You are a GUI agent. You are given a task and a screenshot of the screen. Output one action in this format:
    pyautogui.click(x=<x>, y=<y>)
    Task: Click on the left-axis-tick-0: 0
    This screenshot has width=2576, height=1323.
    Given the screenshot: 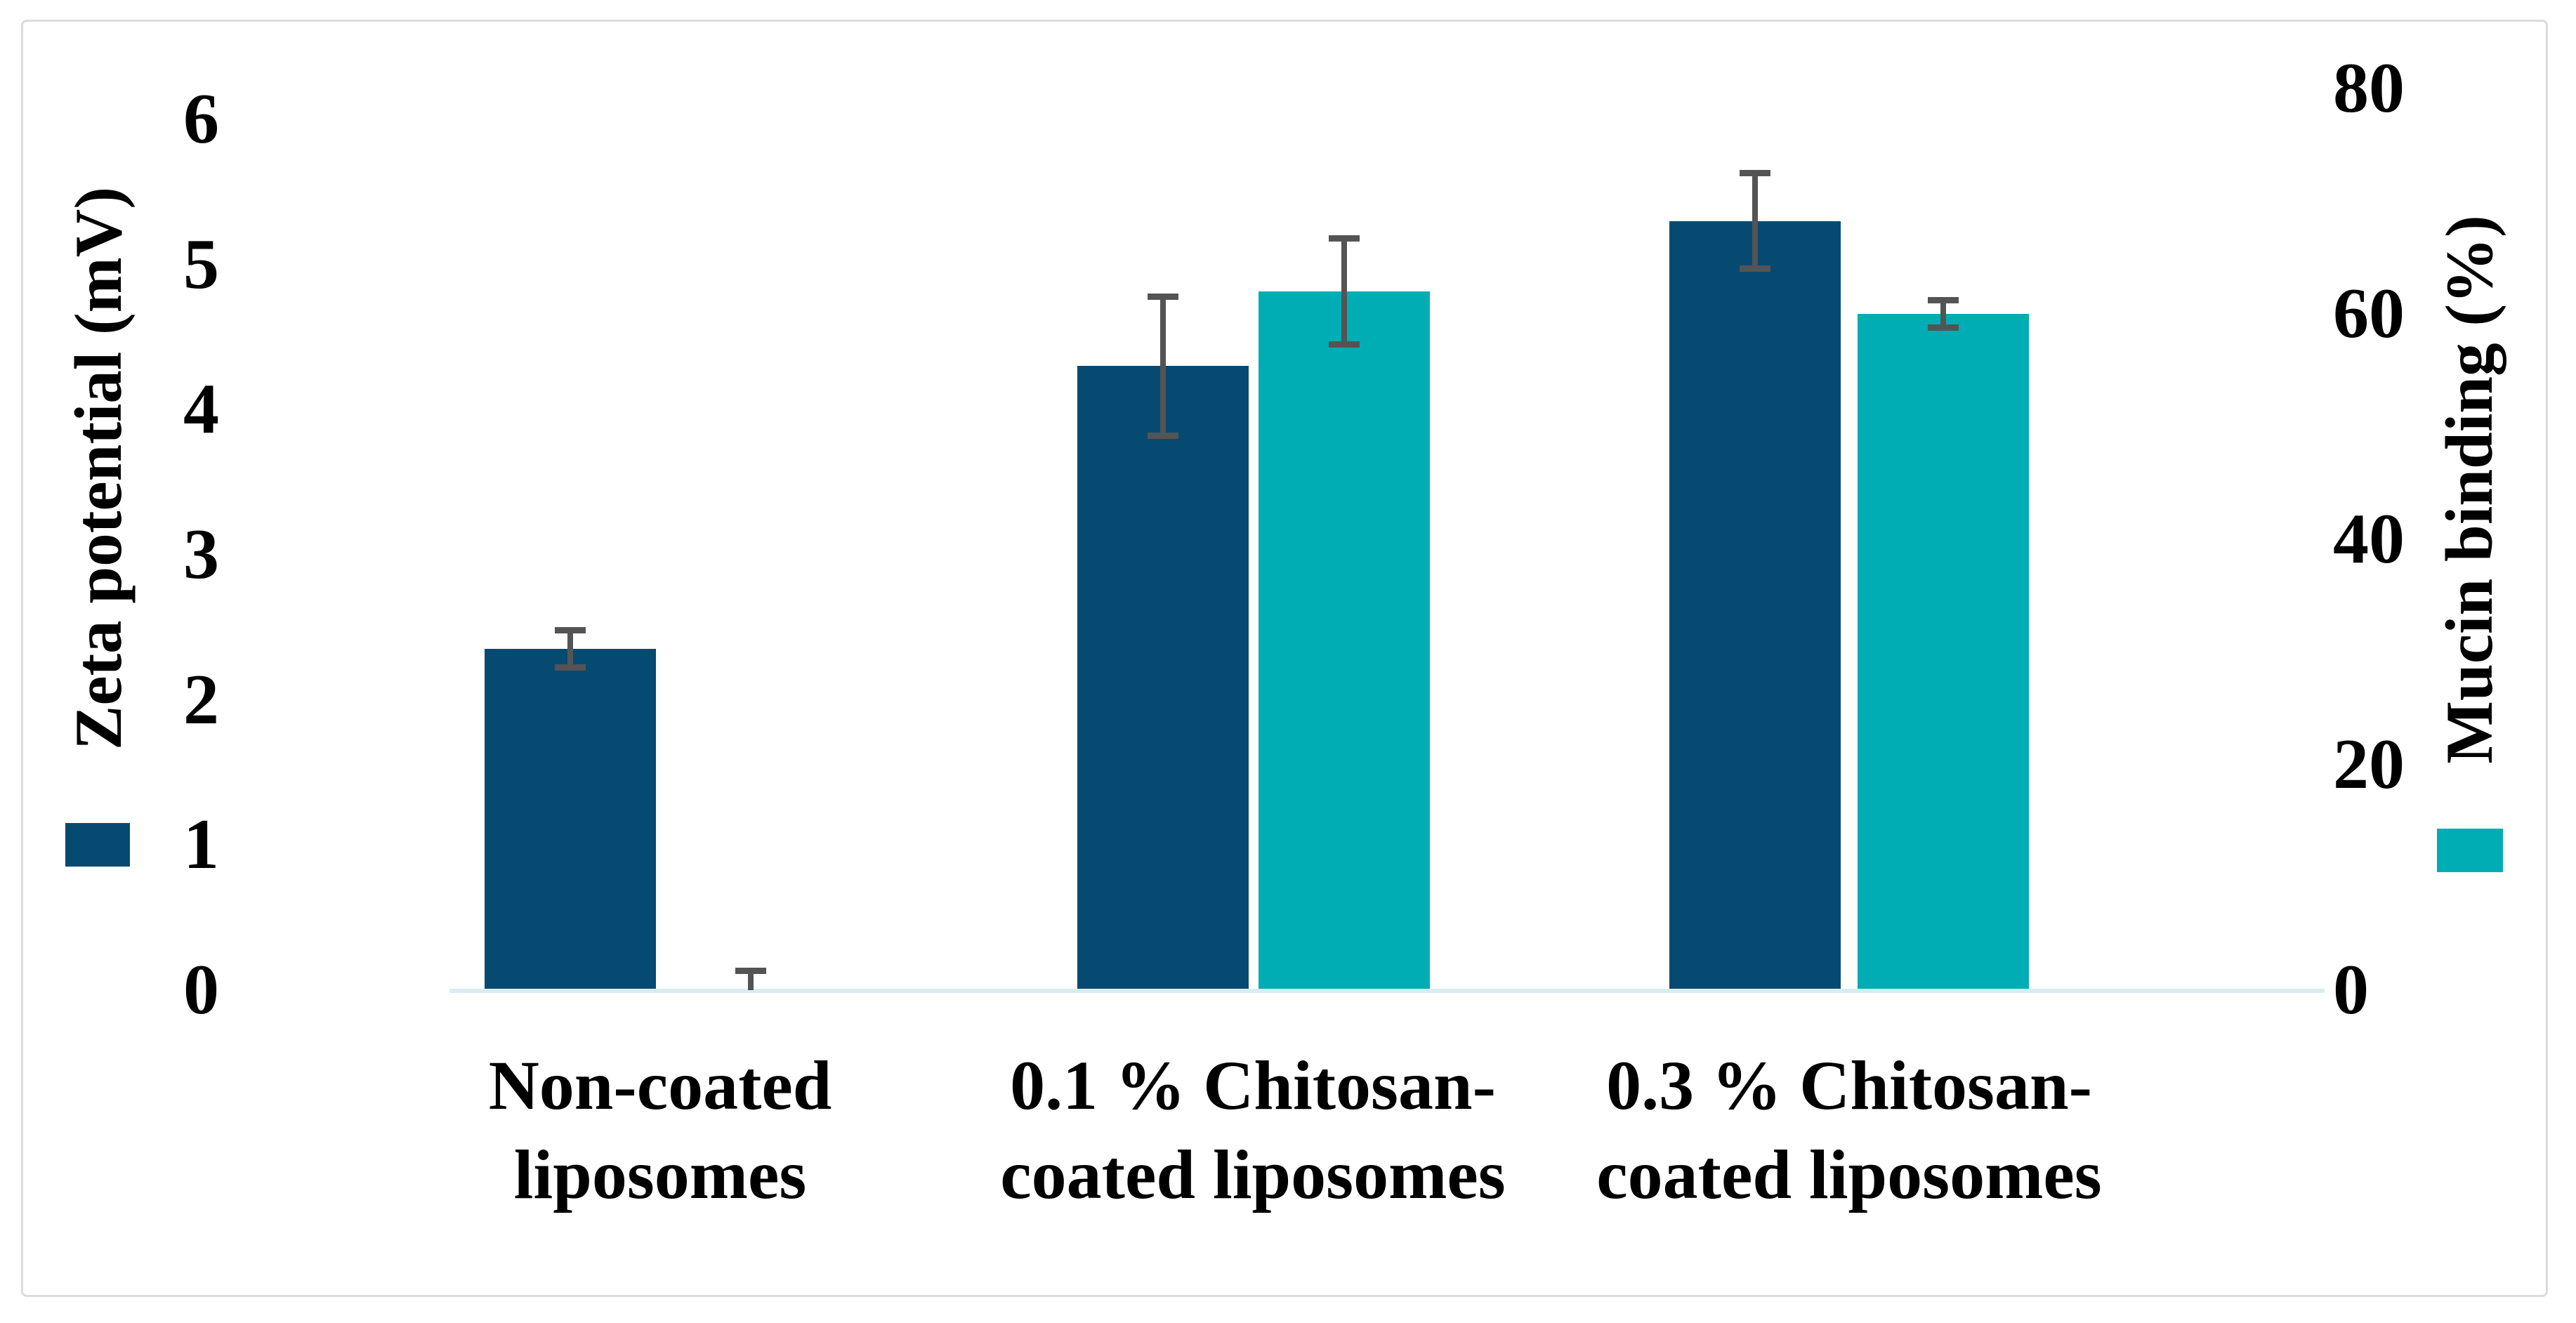 What is the action you would take?
    pyautogui.click(x=201, y=989)
    